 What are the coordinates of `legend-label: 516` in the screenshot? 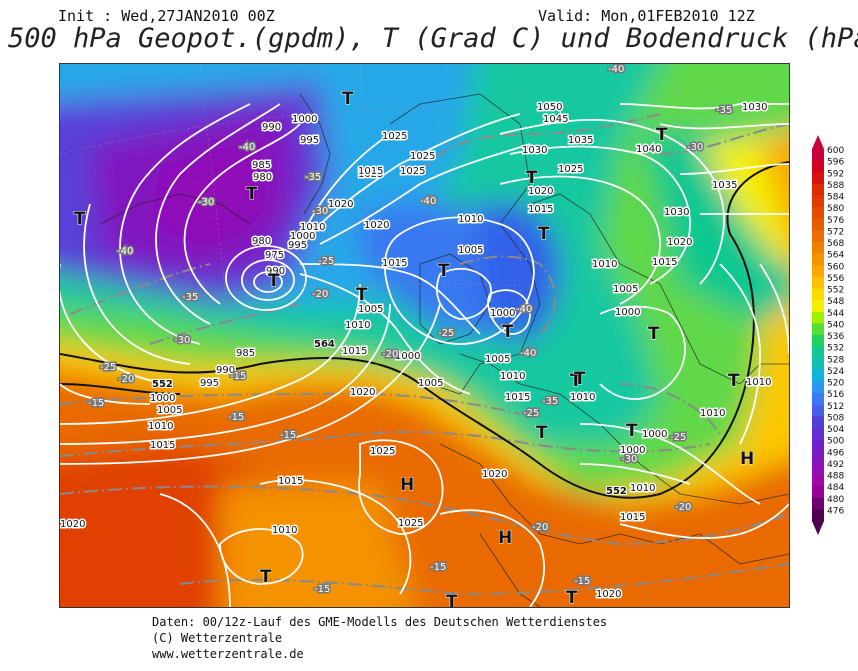 It's located at (835, 395).